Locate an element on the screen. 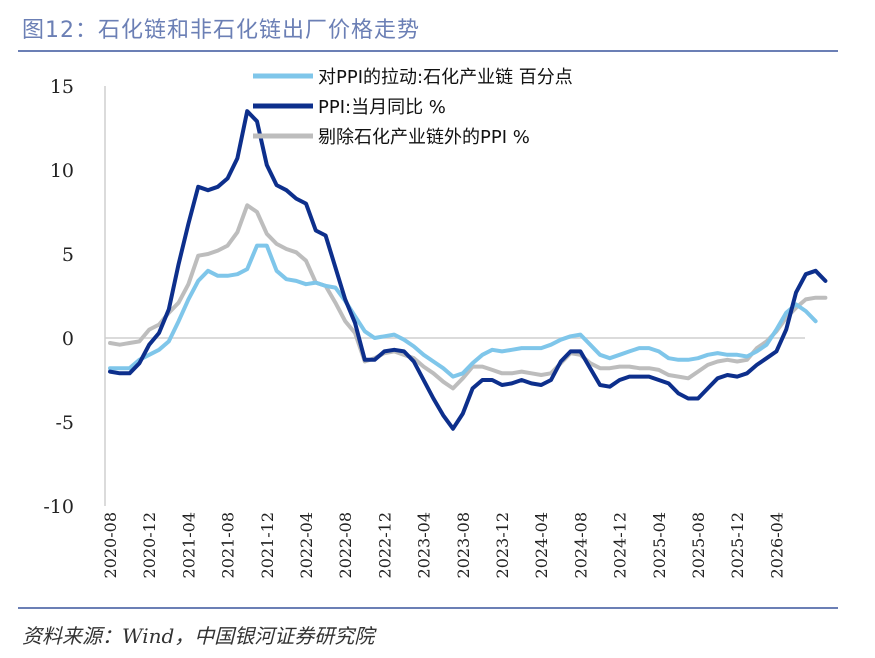 The width and height of the screenshot is (875, 658). x-tick-label: 2025-08 is located at coordinates (698, 545).